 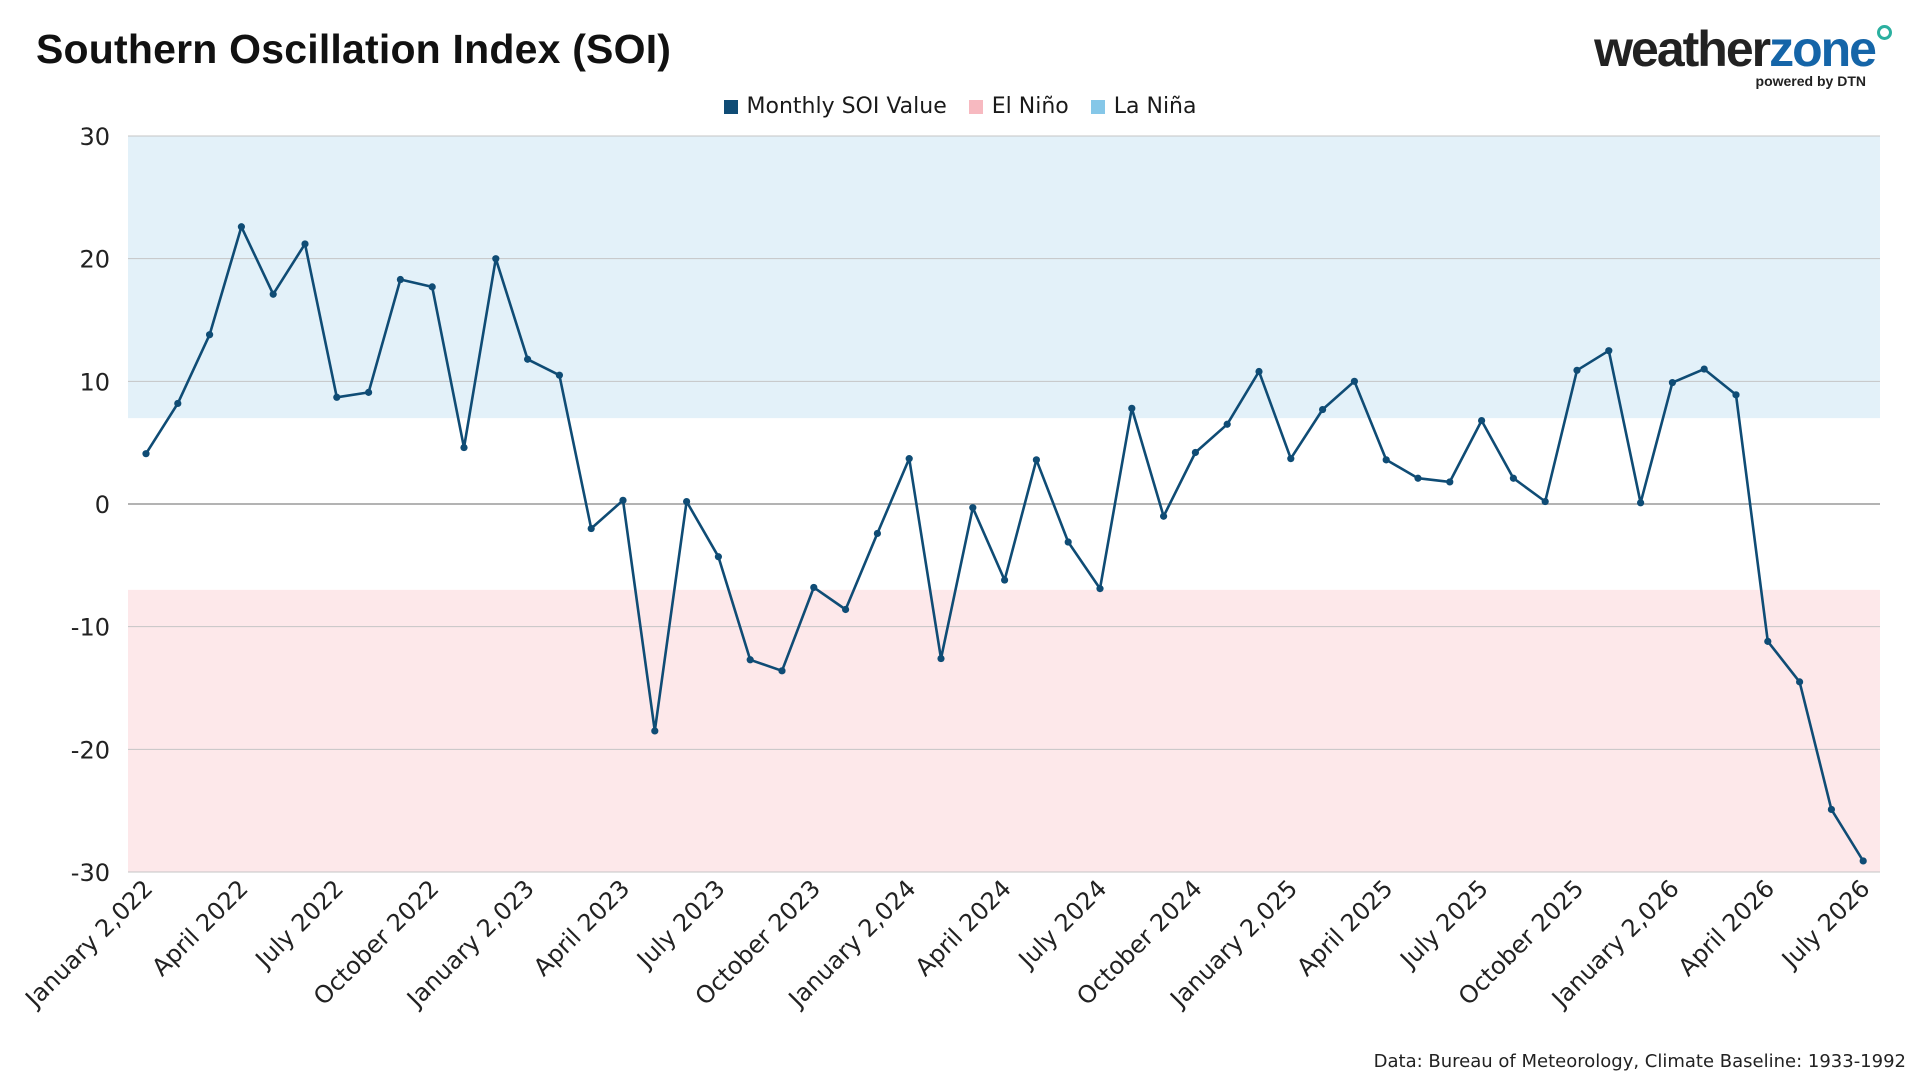 What do you see at coordinates (1682, 49) in the screenshot?
I see `logo-word-weather: weather` at bounding box center [1682, 49].